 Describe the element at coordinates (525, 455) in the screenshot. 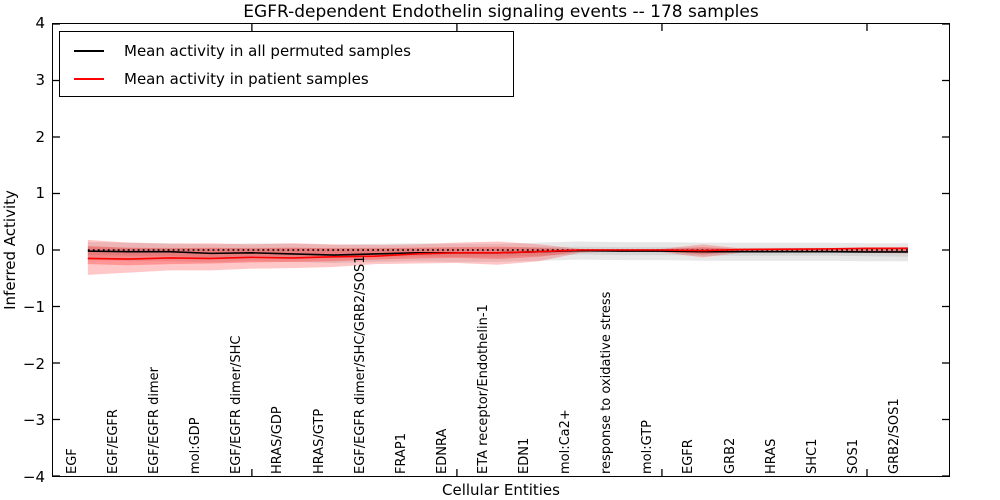

I see `x-category-label: EDN1` at that location.